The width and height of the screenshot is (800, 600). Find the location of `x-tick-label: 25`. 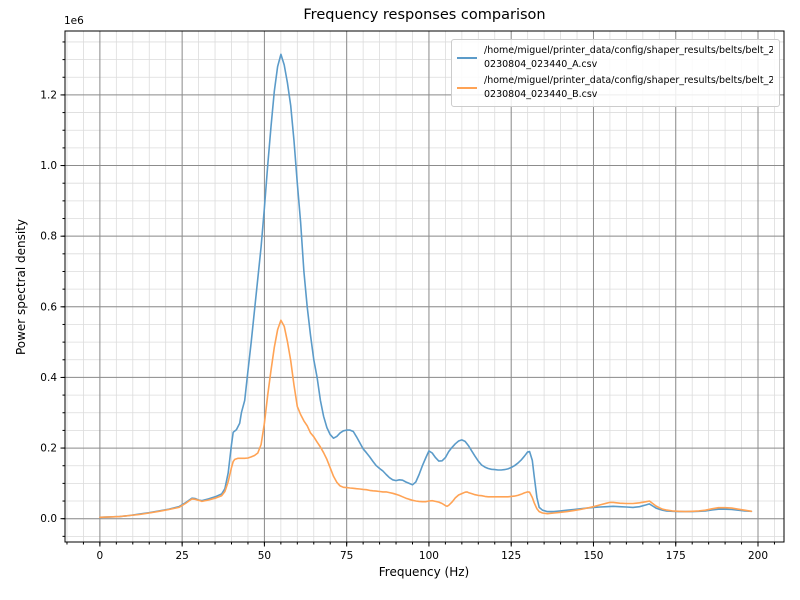

x-tick-label: 25 is located at coordinates (181, 556).